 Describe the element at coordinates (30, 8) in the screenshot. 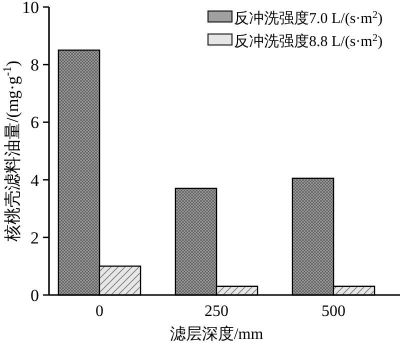

I see `y-tick-label: 10` at that location.